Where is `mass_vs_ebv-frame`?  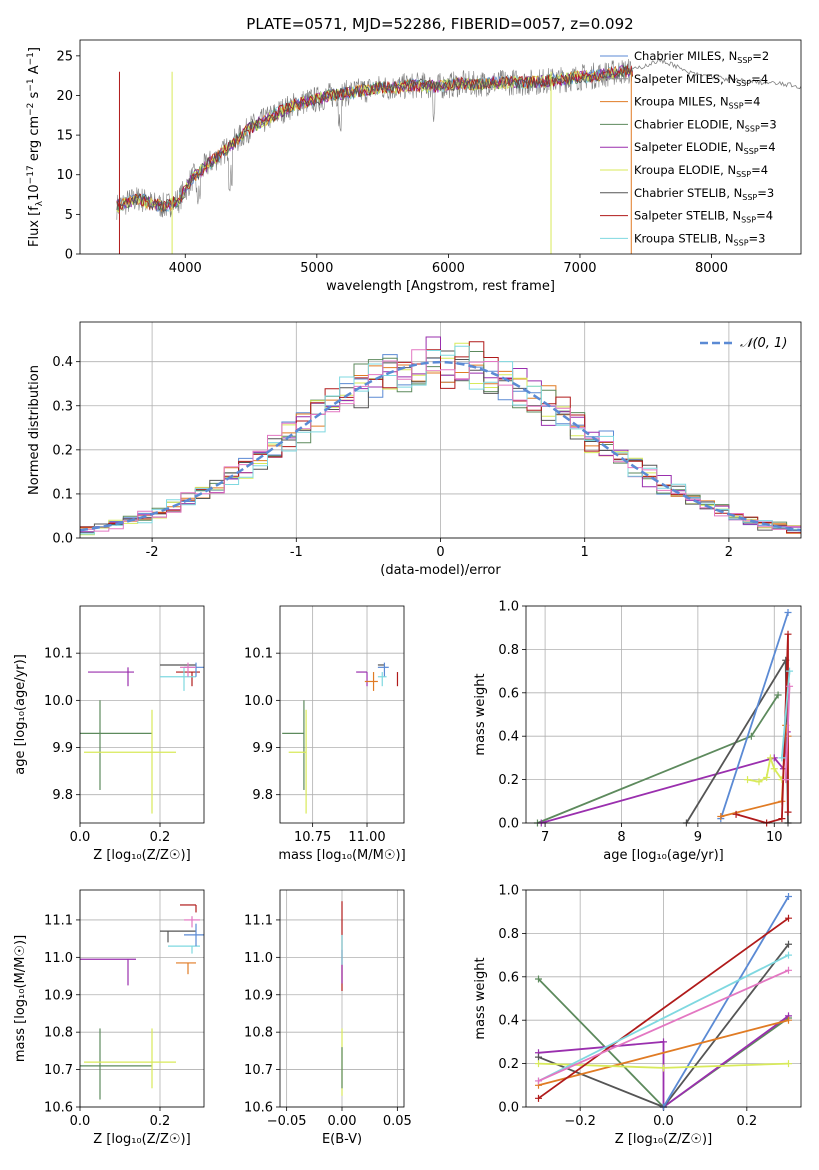 mass_vs_ebv-frame is located at coordinates (342, 998).